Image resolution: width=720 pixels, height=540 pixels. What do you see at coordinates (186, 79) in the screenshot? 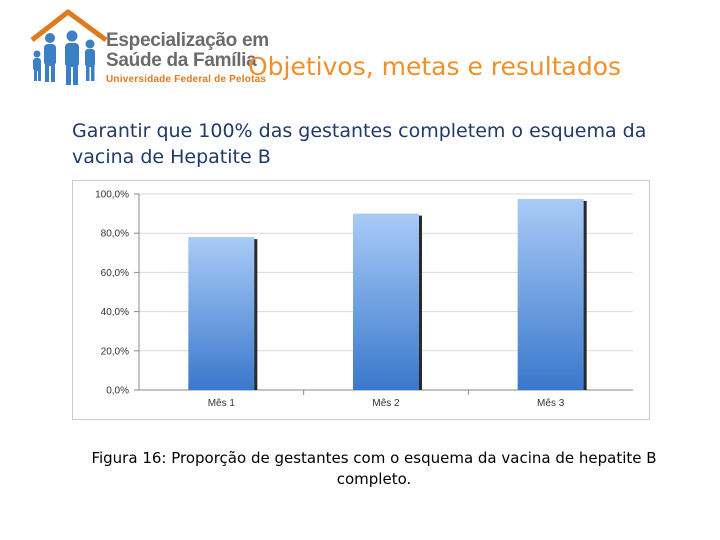
I see `logo-text-line3: Universidade Federal de Pelotas` at bounding box center [186, 79].